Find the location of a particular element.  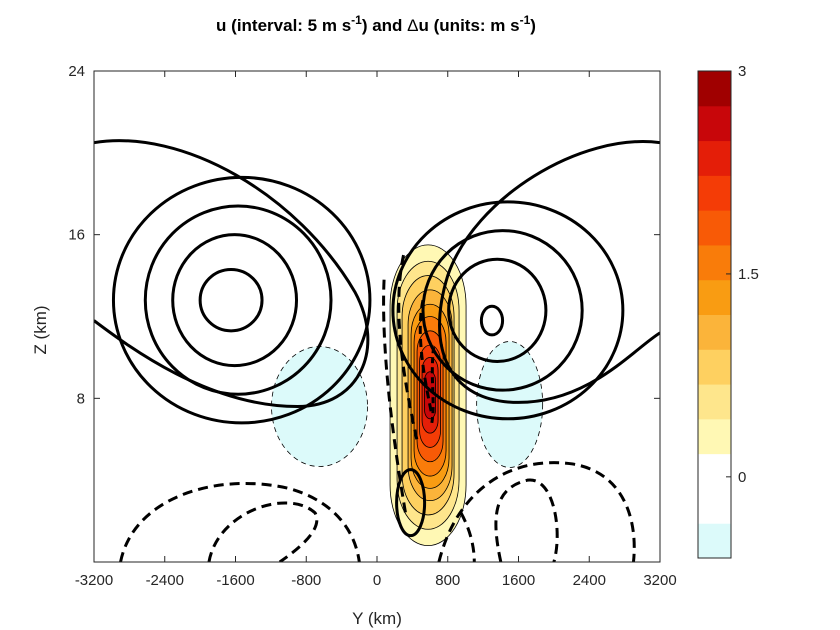

x-tick-label: -800 is located at coordinates (306, 580).